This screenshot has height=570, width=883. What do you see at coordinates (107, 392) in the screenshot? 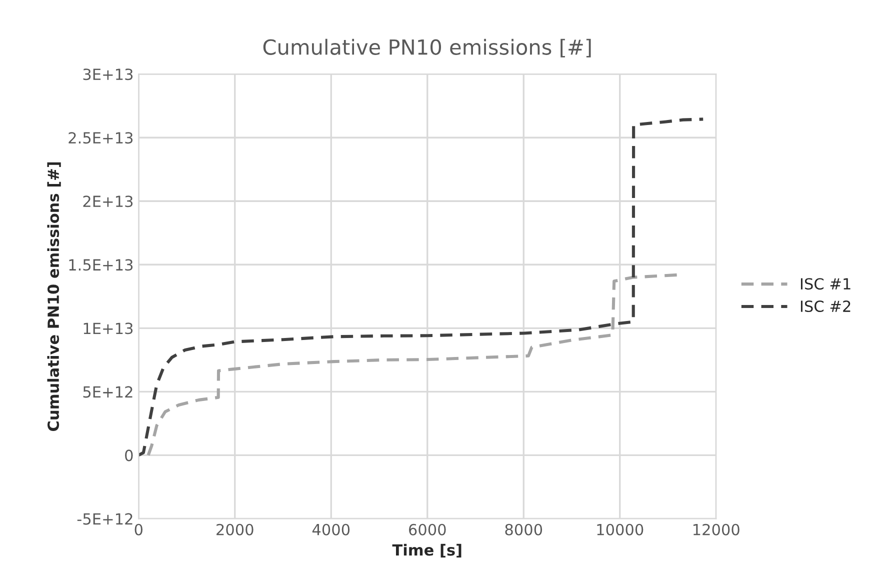
I see `y-tick-label: 5E+12` at bounding box center [107, 392].